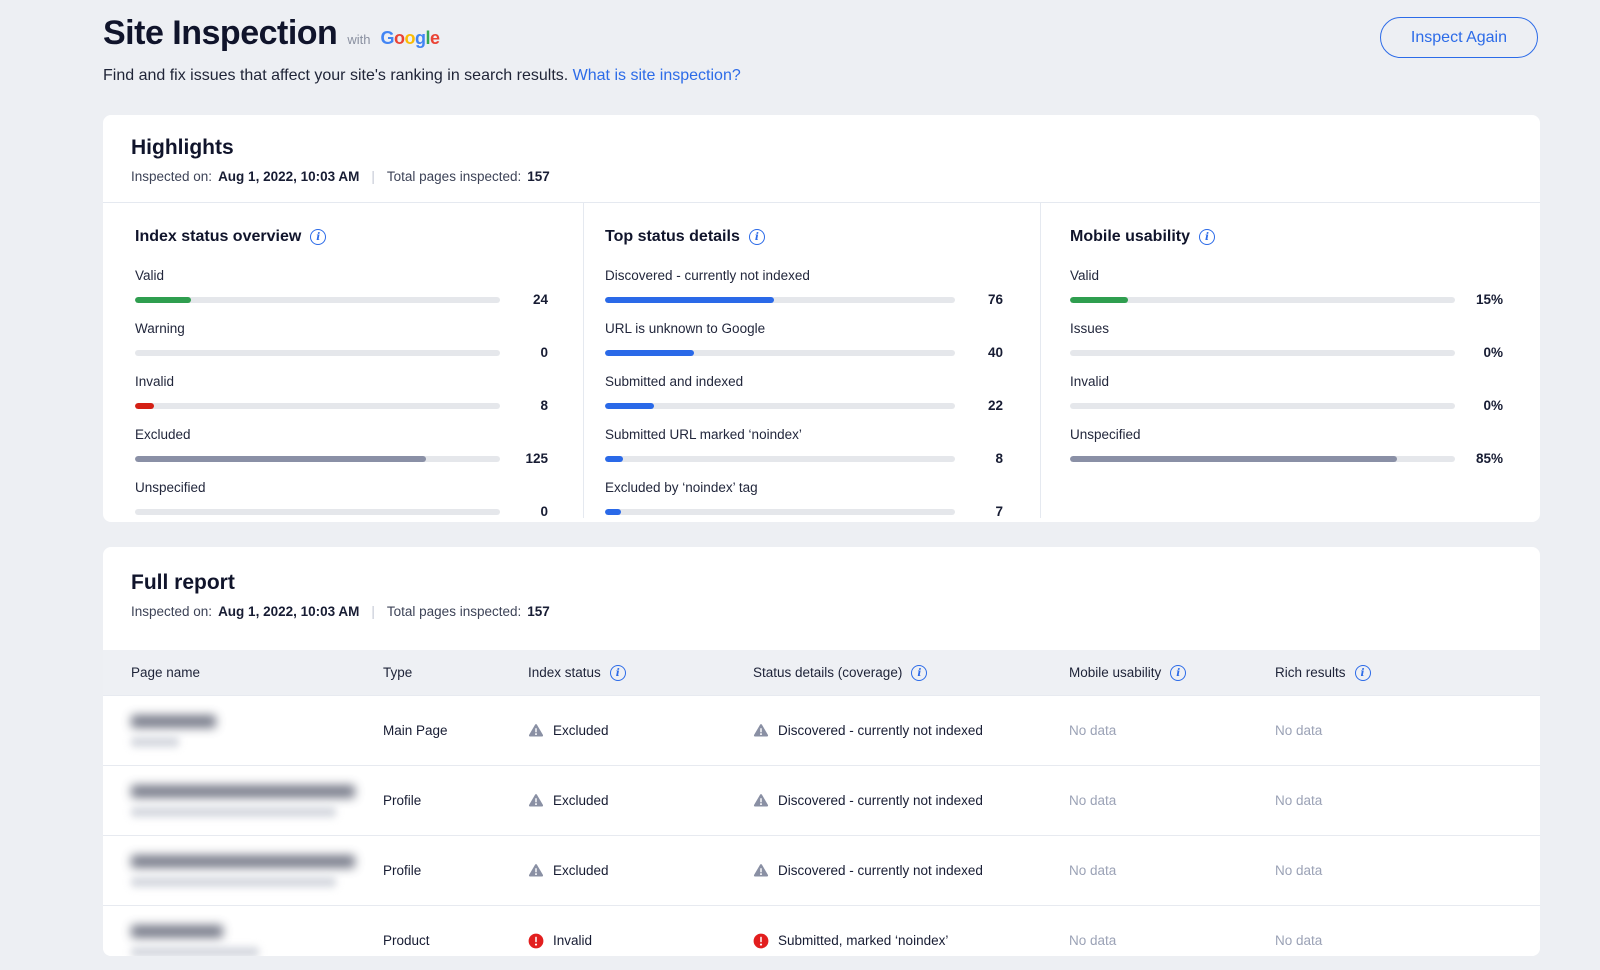  Describe the element at coordinates (995, 299) in the screenshot. I see `metric-value: 76` at that location.